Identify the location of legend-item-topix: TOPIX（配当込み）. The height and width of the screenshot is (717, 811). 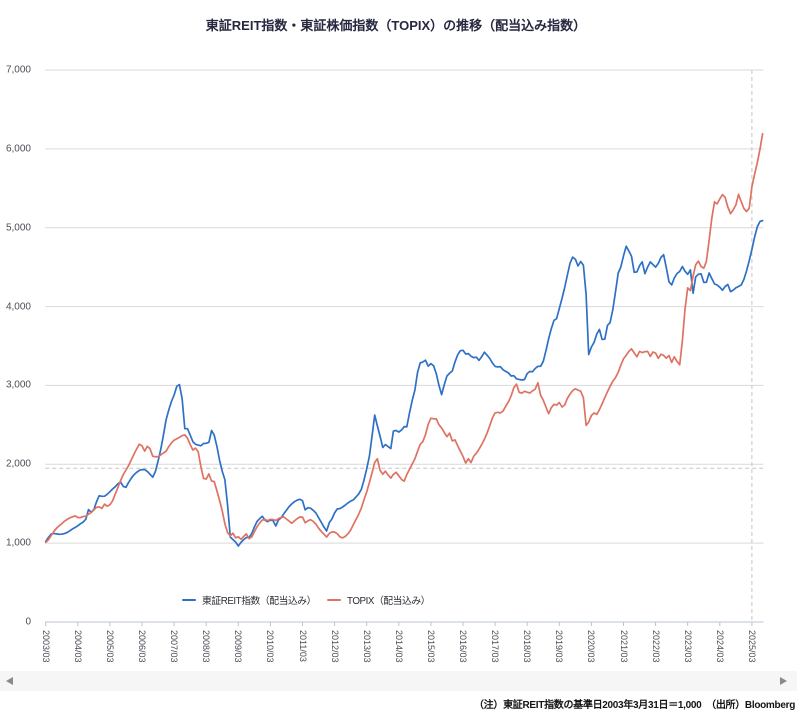
(378, 600).